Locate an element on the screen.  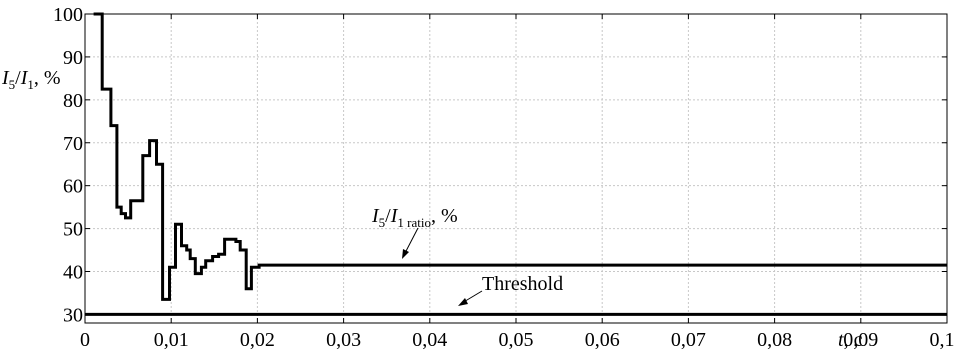
x-tick-label: 0,03 is located at coordinates (343, 340).